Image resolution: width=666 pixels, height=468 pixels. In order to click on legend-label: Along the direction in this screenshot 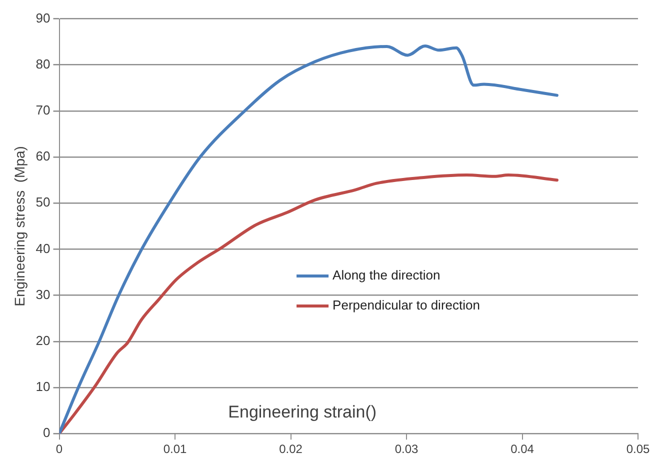, I will do `click(386, 275)`.